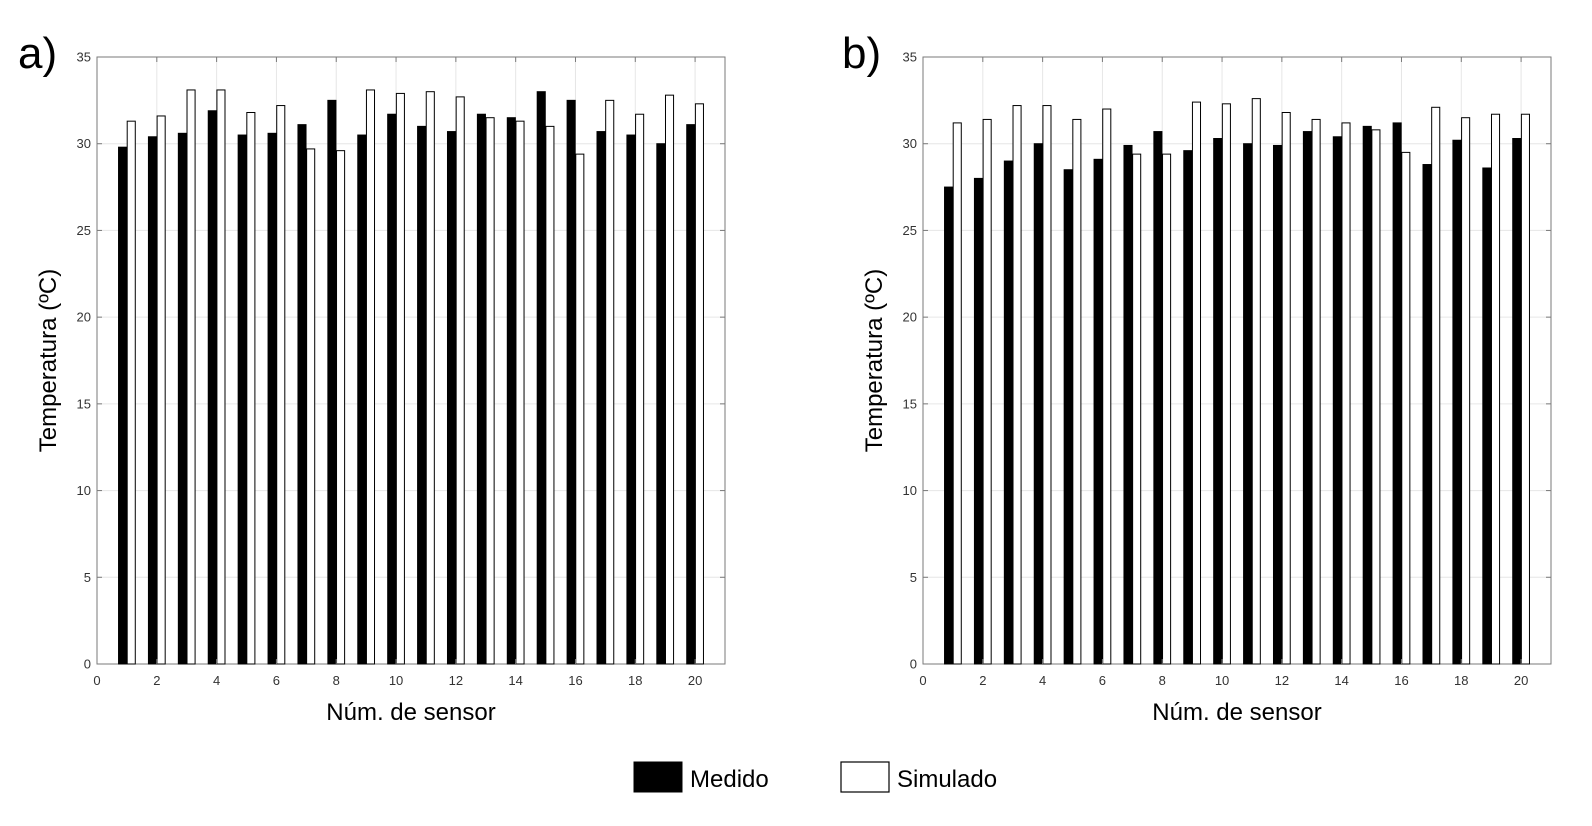 The image size is (1592, 826). Describe the element at coordinates (87, 577) in the screenshot. I see `y-tick-label: 5` at that location.